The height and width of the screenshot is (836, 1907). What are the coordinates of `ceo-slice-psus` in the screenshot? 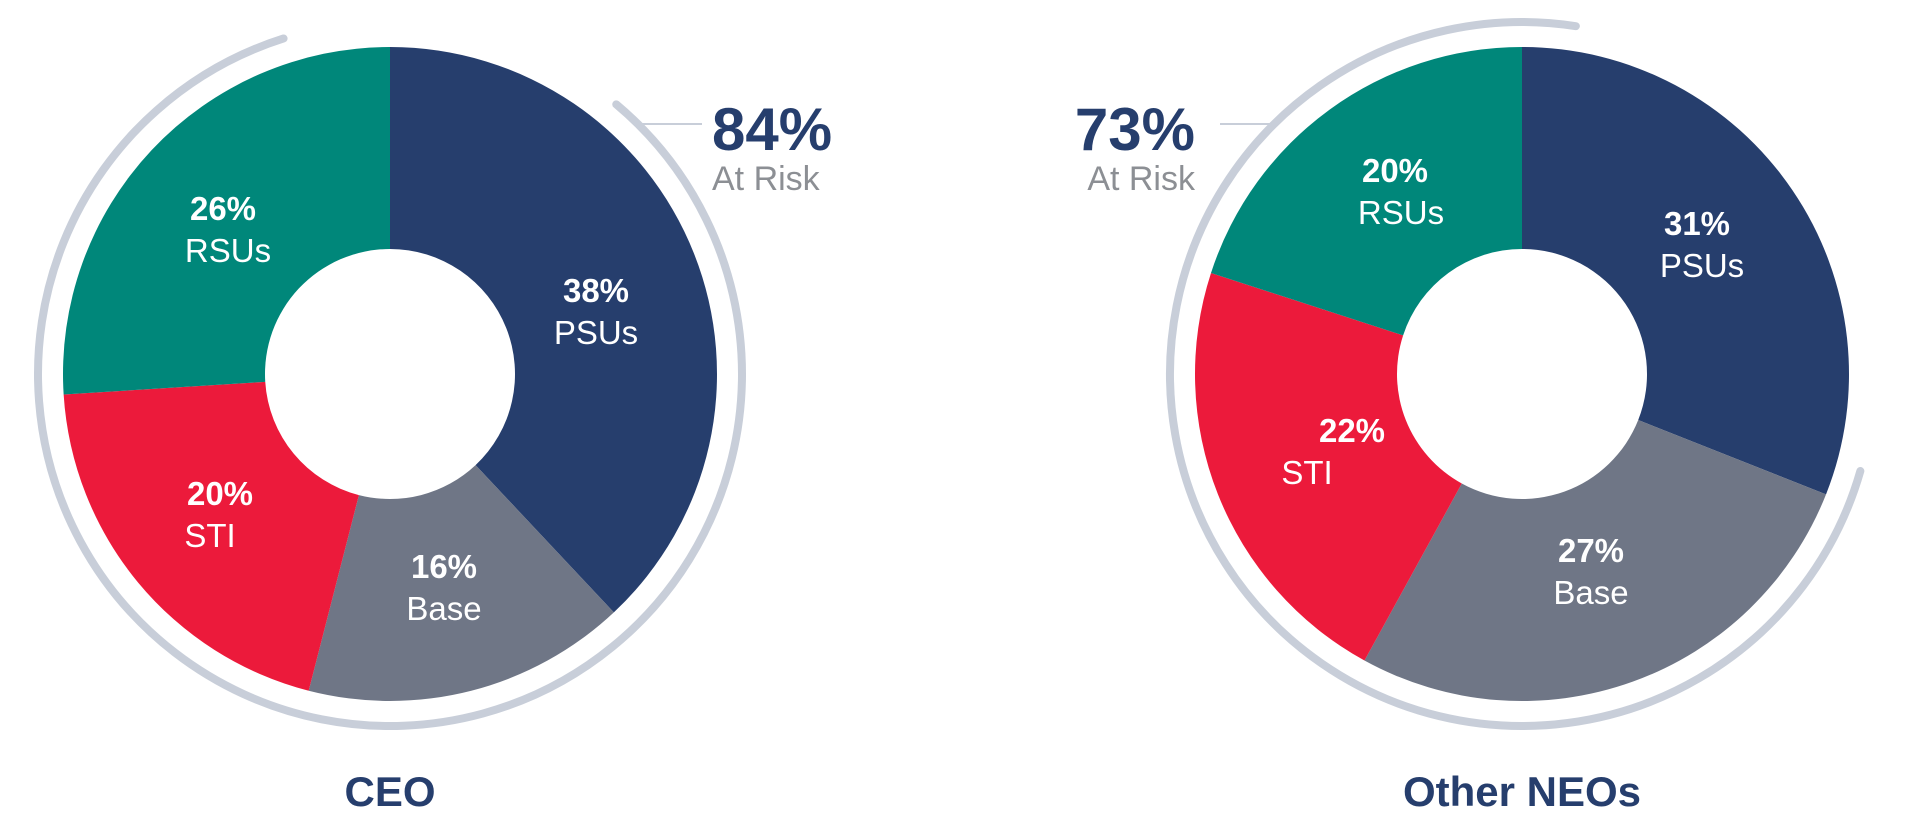 It's located at (554, 330).